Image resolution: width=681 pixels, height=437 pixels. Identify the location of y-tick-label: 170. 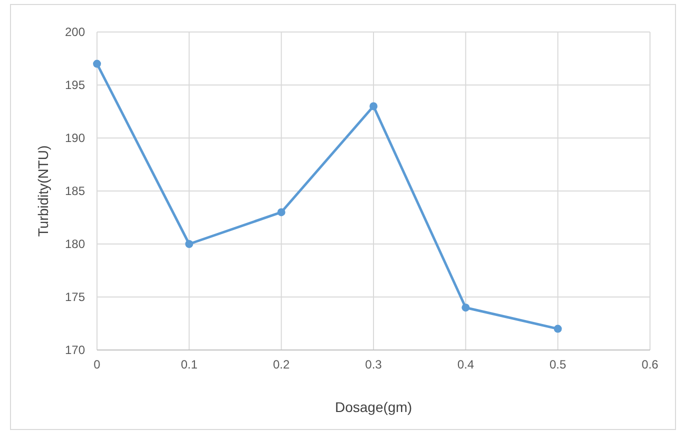
(75, 349).